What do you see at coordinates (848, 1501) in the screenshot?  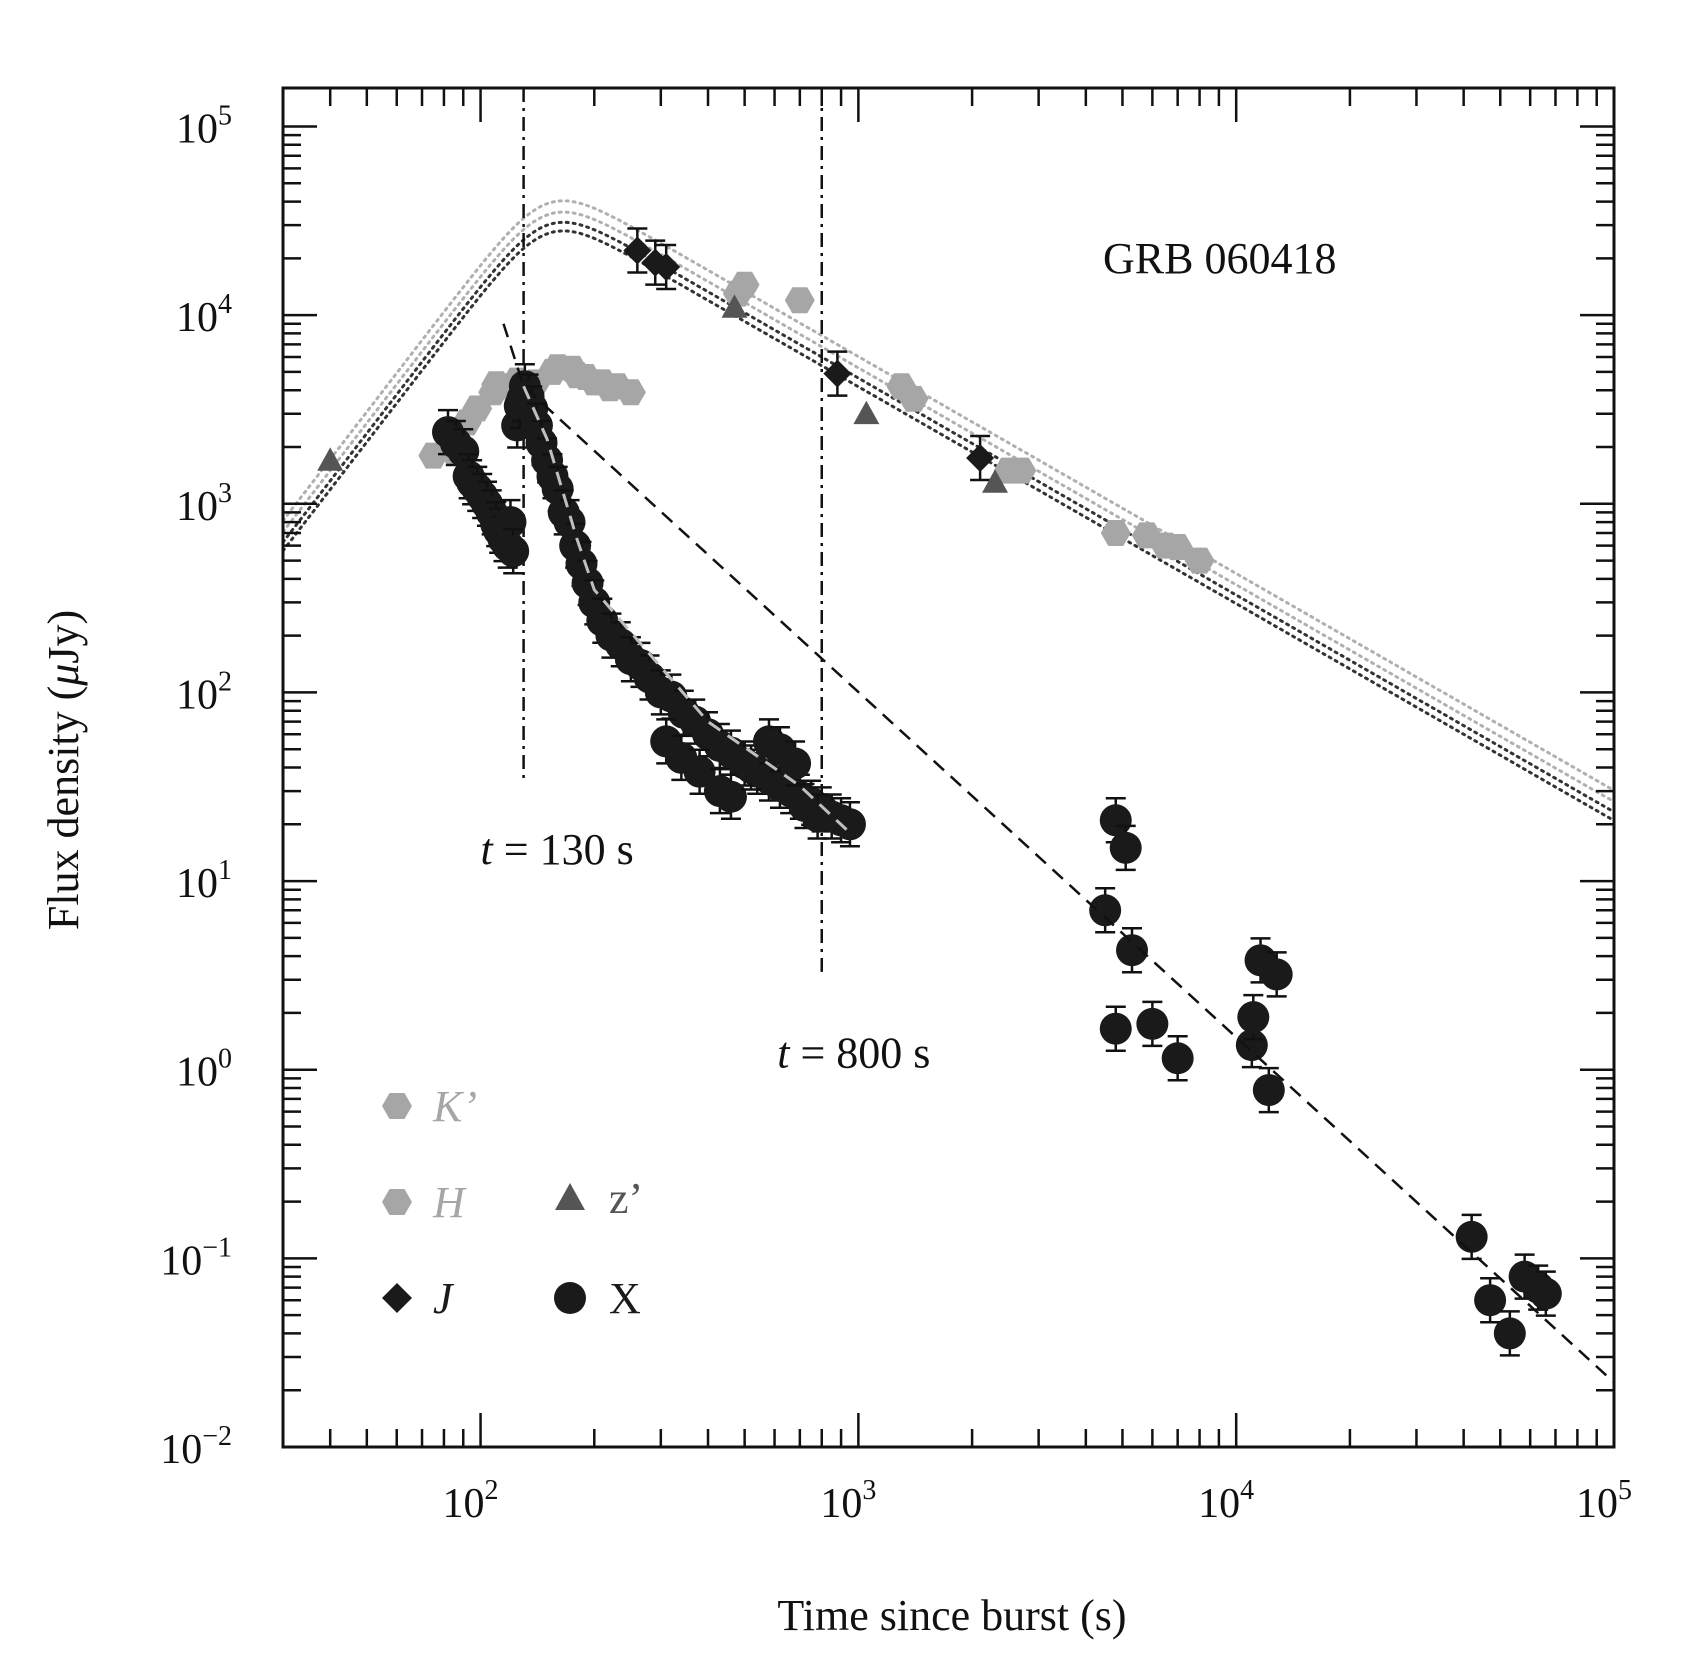 I see `x-tick-label: 10³` at bounding box center [848, 1501].